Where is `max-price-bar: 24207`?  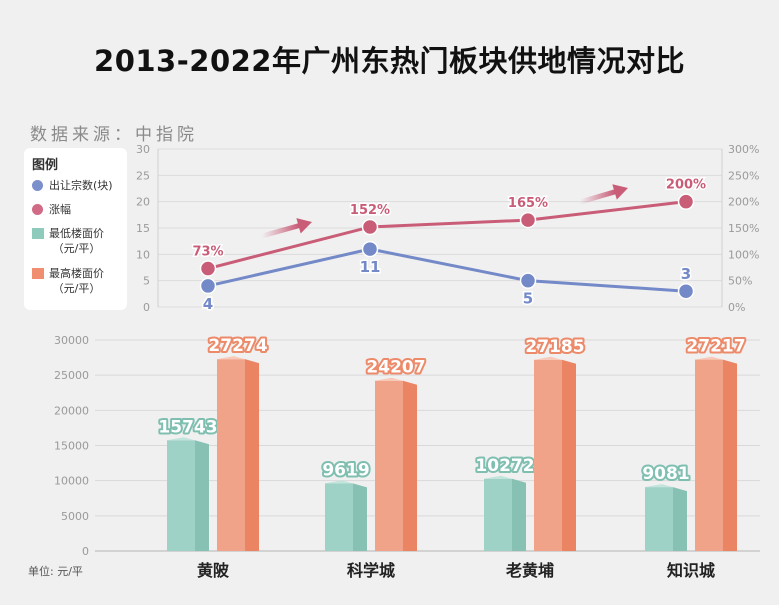 max-price-bar: 24207 is located at coordinates (396, 453).